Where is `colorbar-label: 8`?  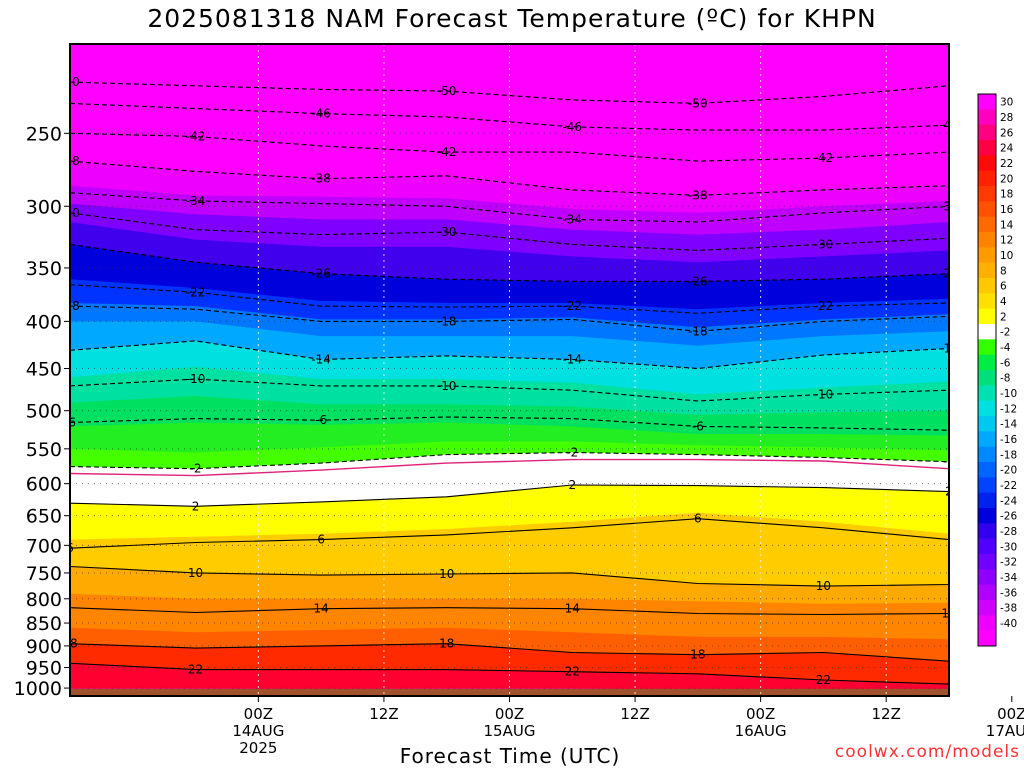
colorbar-label: 8 is located at coordinates (1003, 271).